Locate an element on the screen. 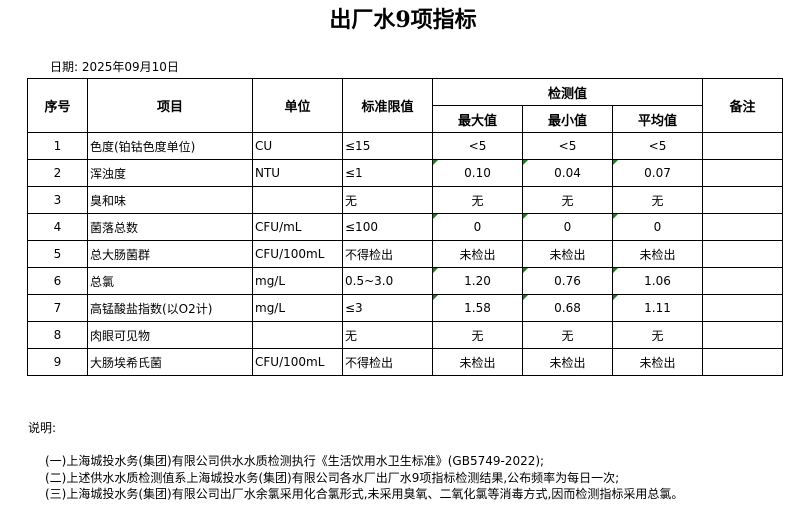 This screenshot has width=806, height=511. cell-item: 总大肠菌群 is located at coordinates (170, 254).